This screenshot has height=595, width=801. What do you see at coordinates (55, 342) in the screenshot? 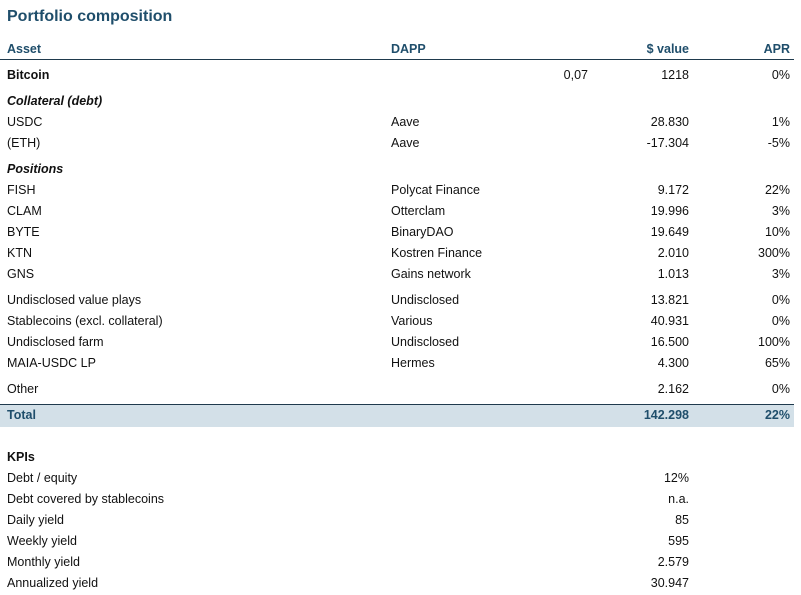
I see `table-row-asset: Undisclosed farm` at bounding box center [55, 342].